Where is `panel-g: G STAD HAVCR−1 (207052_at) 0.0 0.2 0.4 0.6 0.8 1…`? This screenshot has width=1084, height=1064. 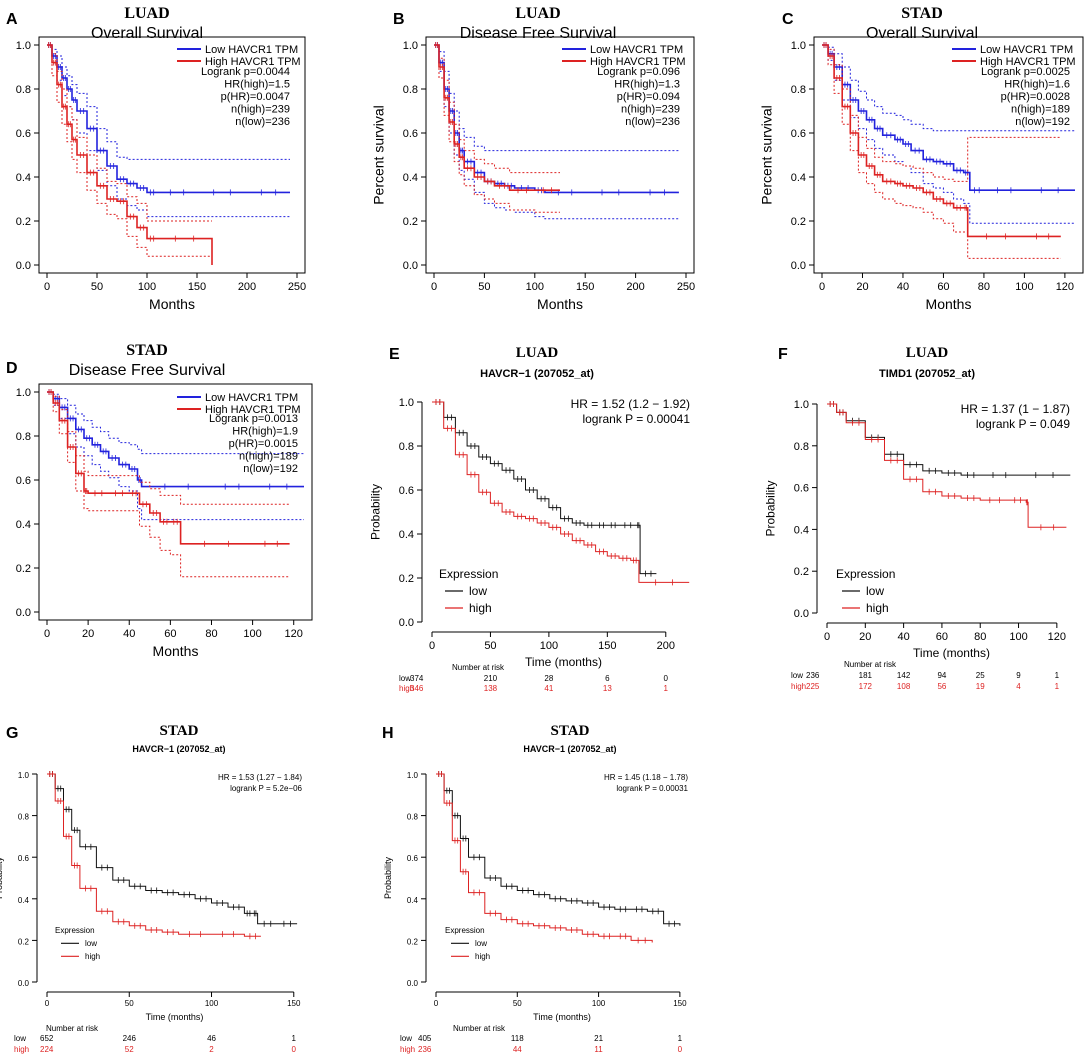 panel-g: G STAD HAVCR−1 (207052_at) 0.0 0.2 0.4 0.6 0.8 1… is located at coordinates (151, 888).